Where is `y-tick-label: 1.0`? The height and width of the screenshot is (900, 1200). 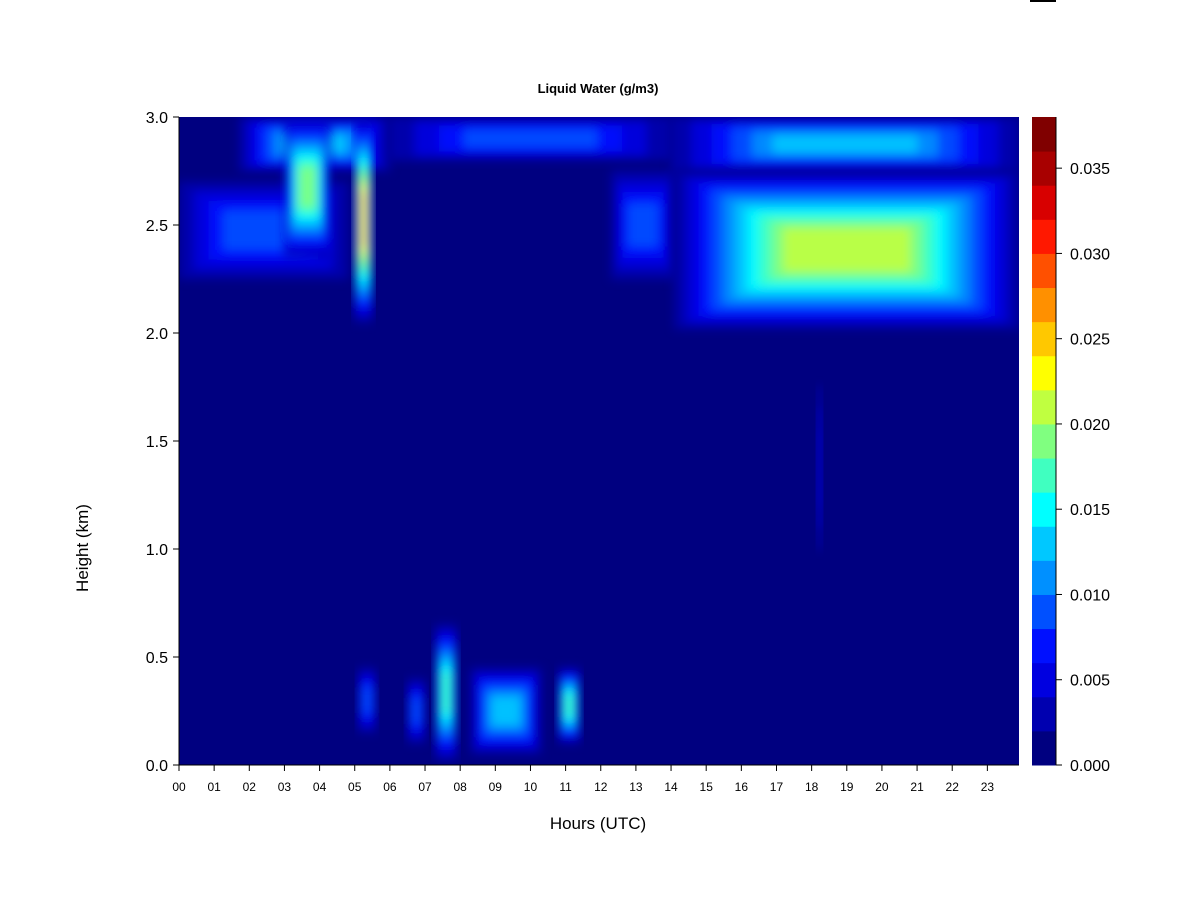
y-tick-label: 1.0 is located at coordinates (157, 550).